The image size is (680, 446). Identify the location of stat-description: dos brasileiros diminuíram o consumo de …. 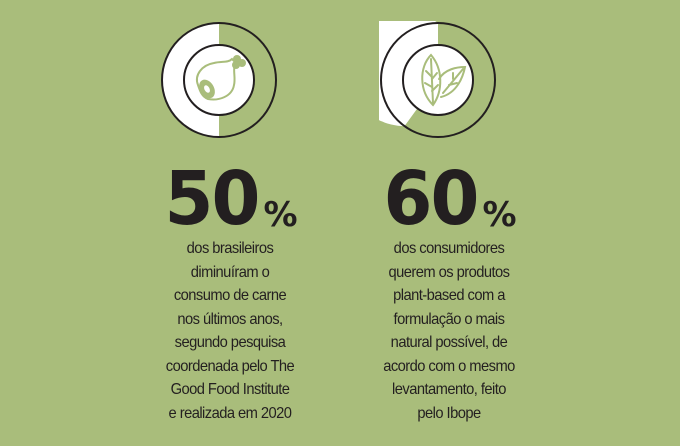
(230, 331).